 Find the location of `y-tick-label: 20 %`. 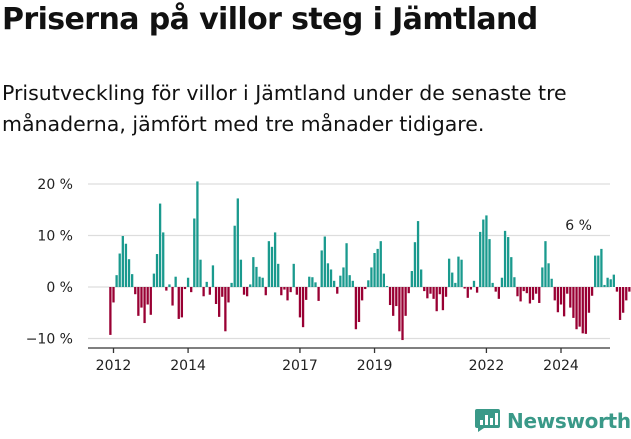

y-tick-label: 20 % is located at coordinates (55, 185).